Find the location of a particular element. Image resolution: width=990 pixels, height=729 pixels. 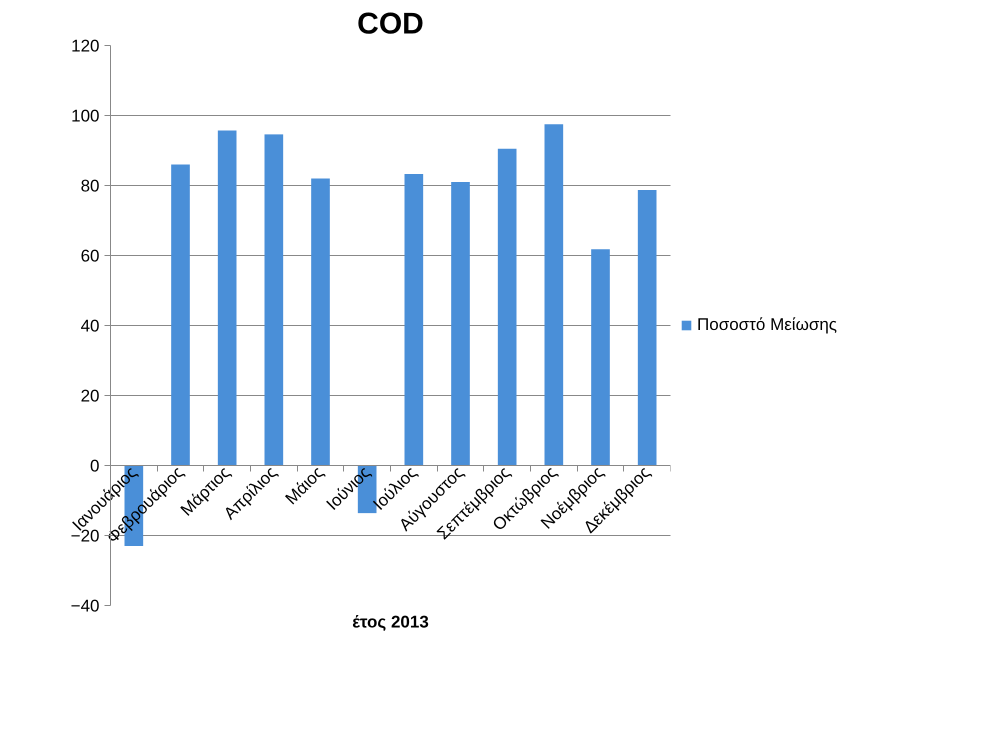

y-tick-label: 20 is located at coordinates (90, 396).